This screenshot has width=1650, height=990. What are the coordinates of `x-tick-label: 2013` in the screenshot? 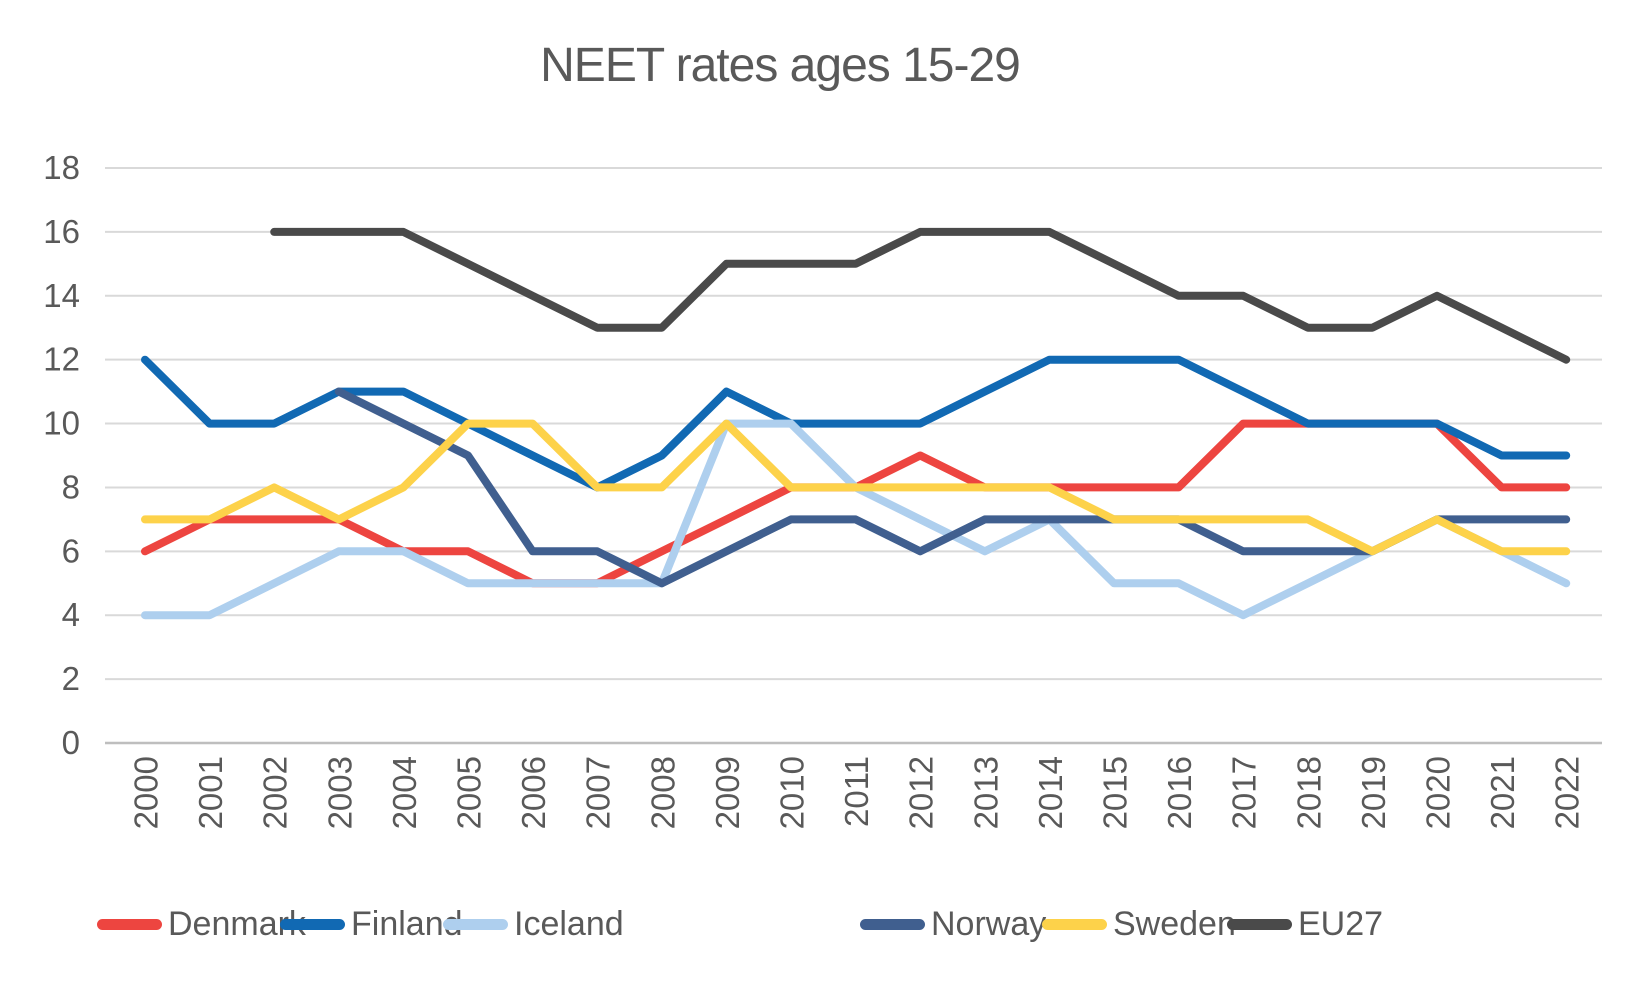 It's located at (985, 792).